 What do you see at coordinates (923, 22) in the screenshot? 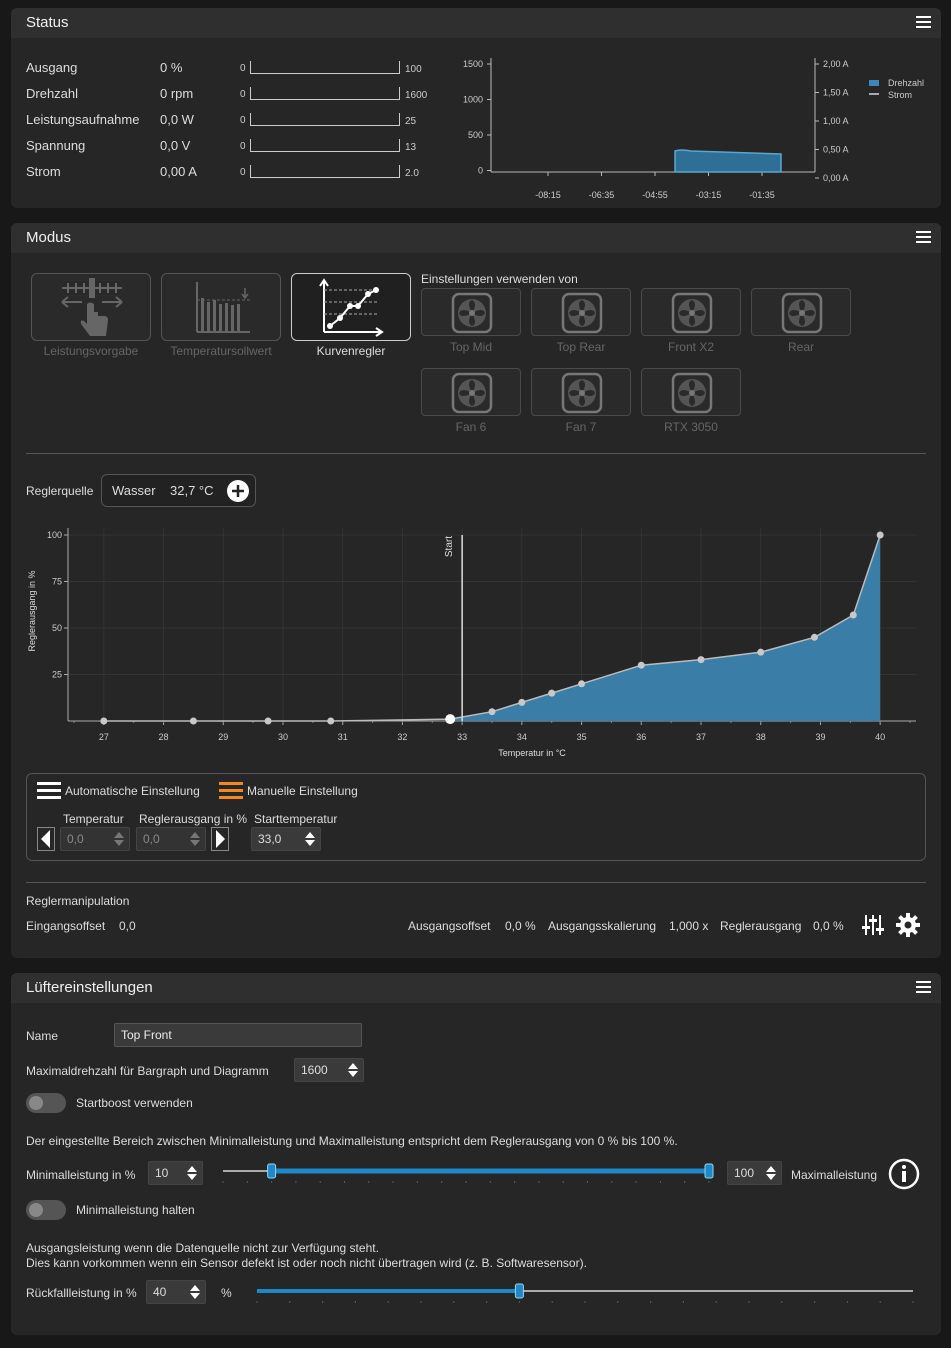
I see `status-menu-icon` at bounding box center [923, 22].